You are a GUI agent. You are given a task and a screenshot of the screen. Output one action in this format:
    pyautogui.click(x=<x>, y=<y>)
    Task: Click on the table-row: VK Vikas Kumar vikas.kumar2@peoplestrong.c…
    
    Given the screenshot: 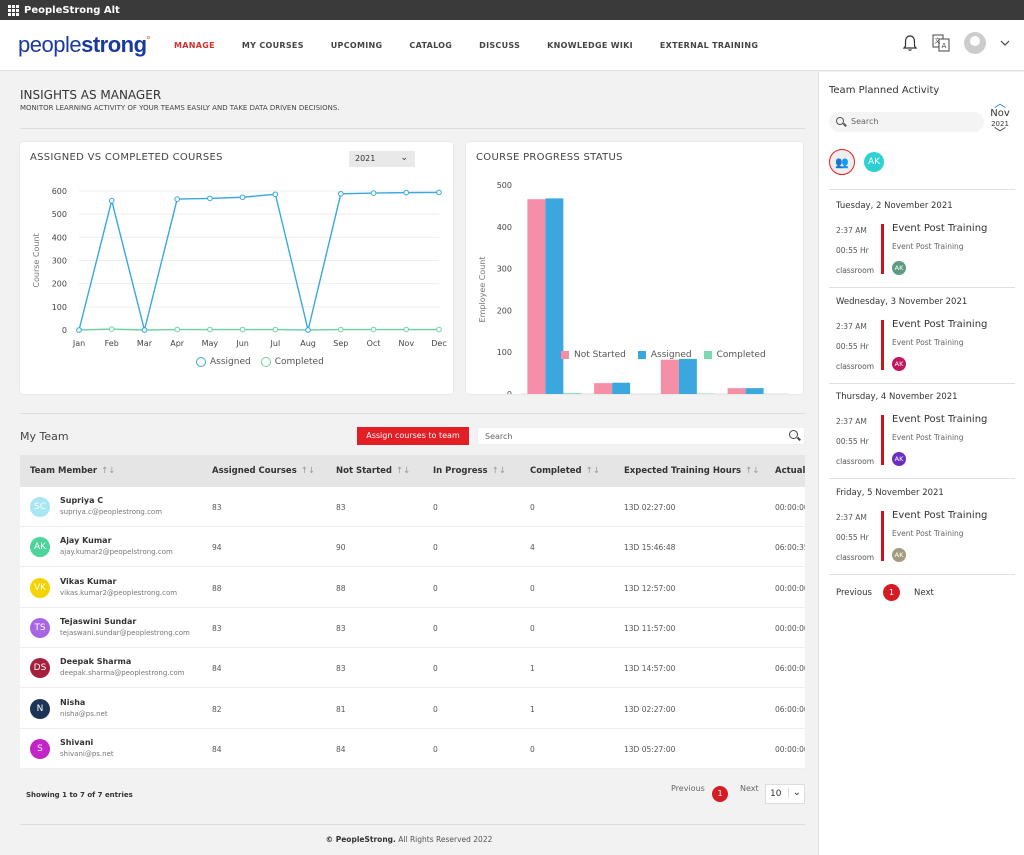 What is the action you would take?
    pyautogui.click(x=412, y=588)
    